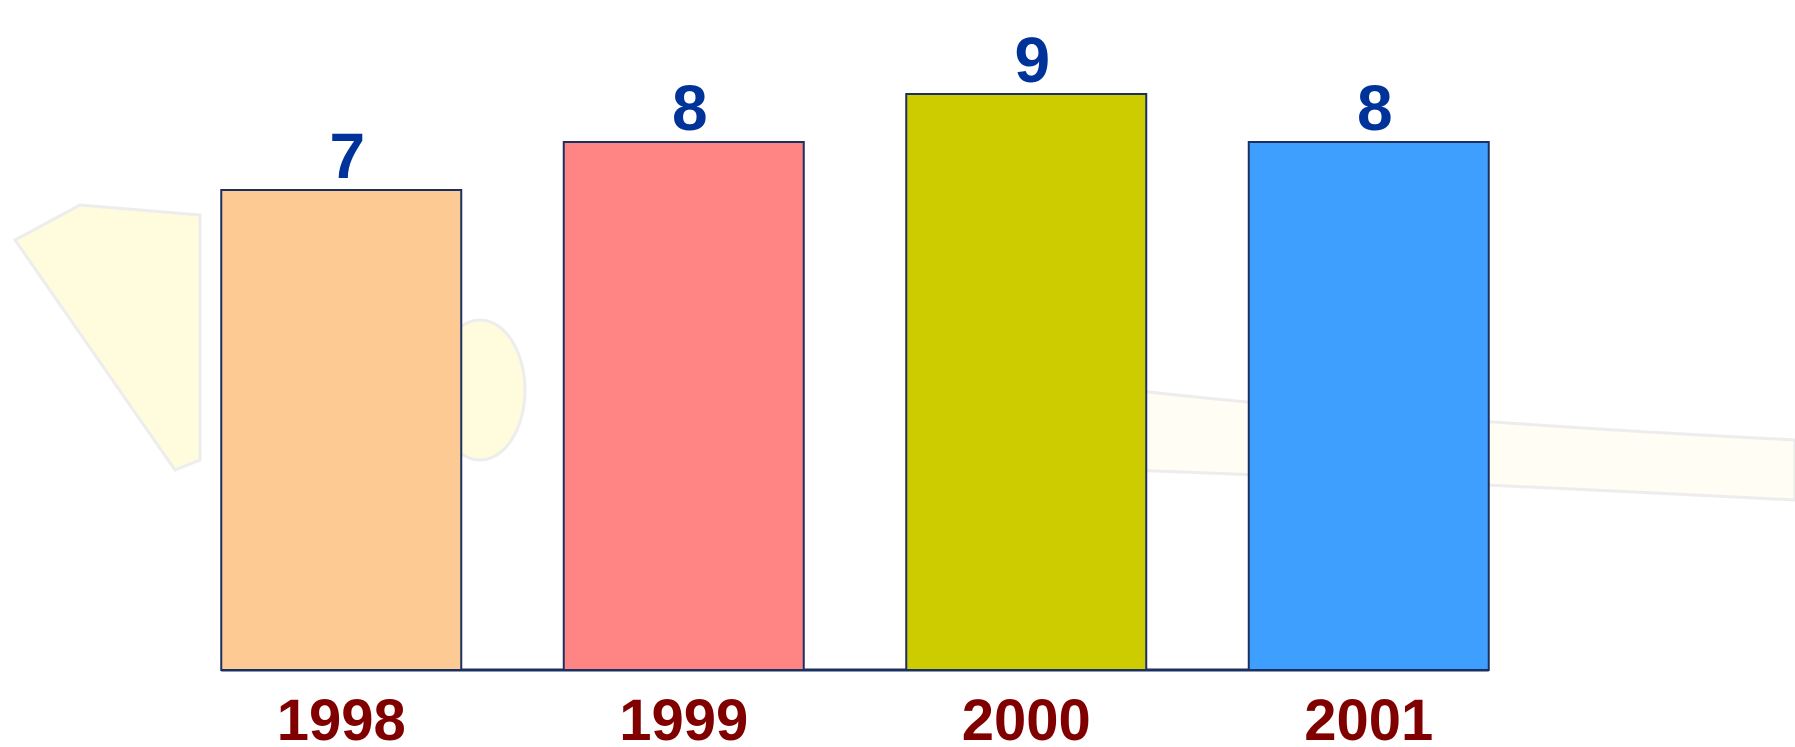  I want to click on value-label: 9, so click(1032, 60).